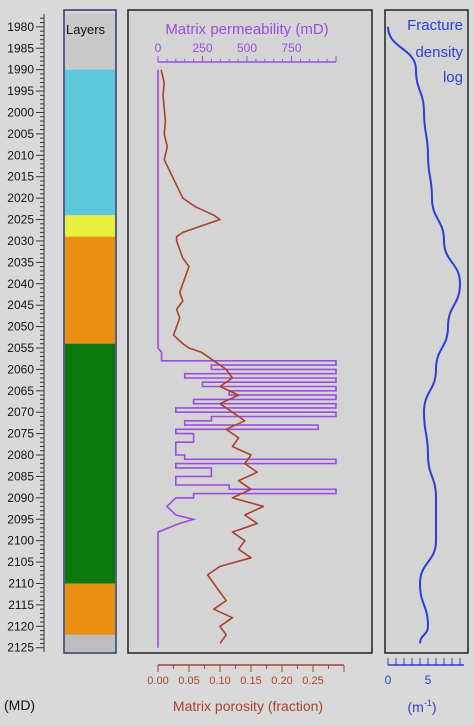 The image size is (474, 725). I want to click on depth-tick-label: 2050, so click(20, 327).